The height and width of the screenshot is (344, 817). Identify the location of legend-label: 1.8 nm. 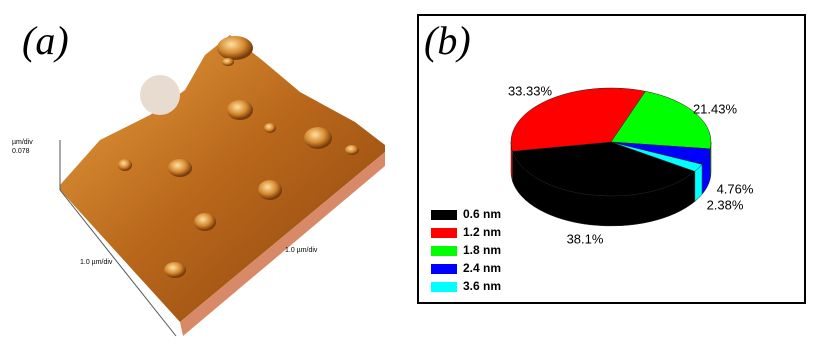
(482, 250).